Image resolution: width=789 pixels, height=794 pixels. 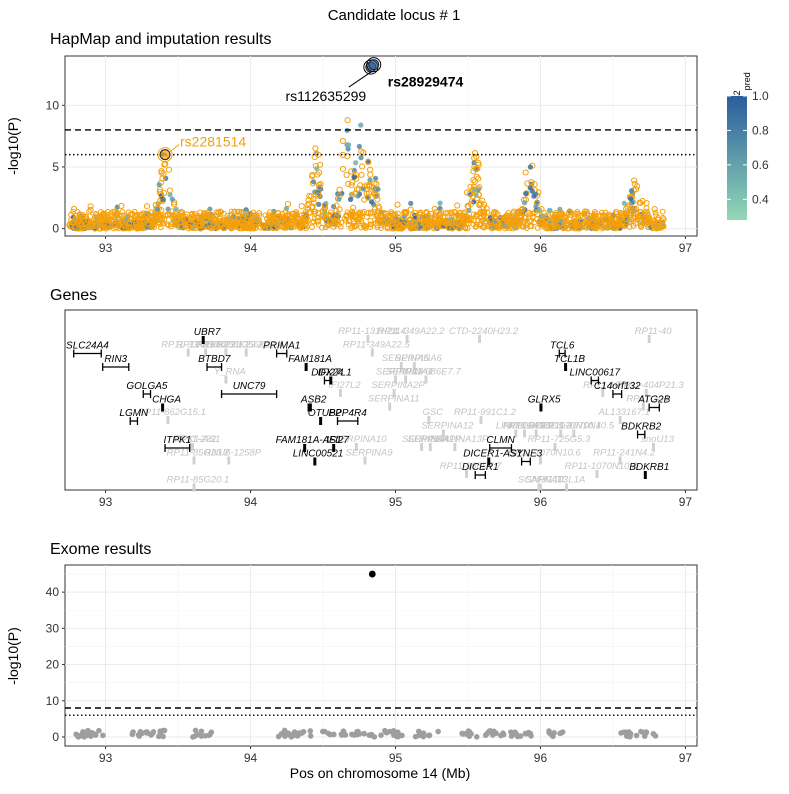 I want to click on annotation-label: rs28929474, so click(x=426, y=82).